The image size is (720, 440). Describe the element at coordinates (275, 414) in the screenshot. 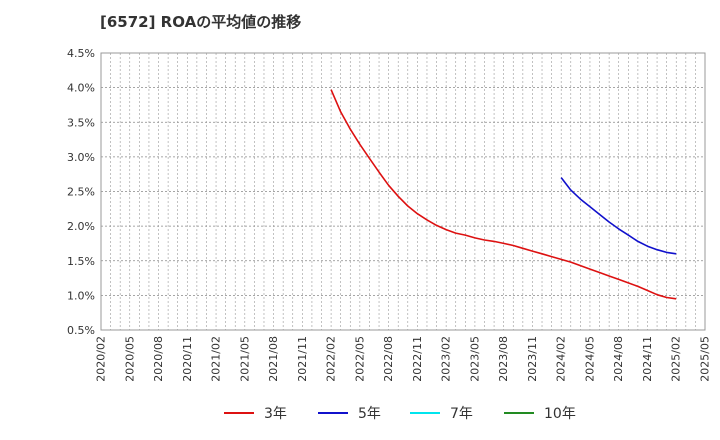

I see `legend-label: 3年` at that location.